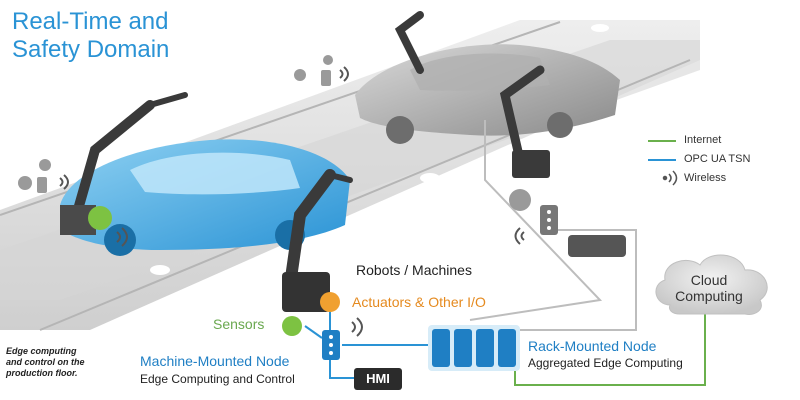 Image resolution: width=800 pixels, height=400 pixels. I want to click on actuator-dot, so click(330, 302).